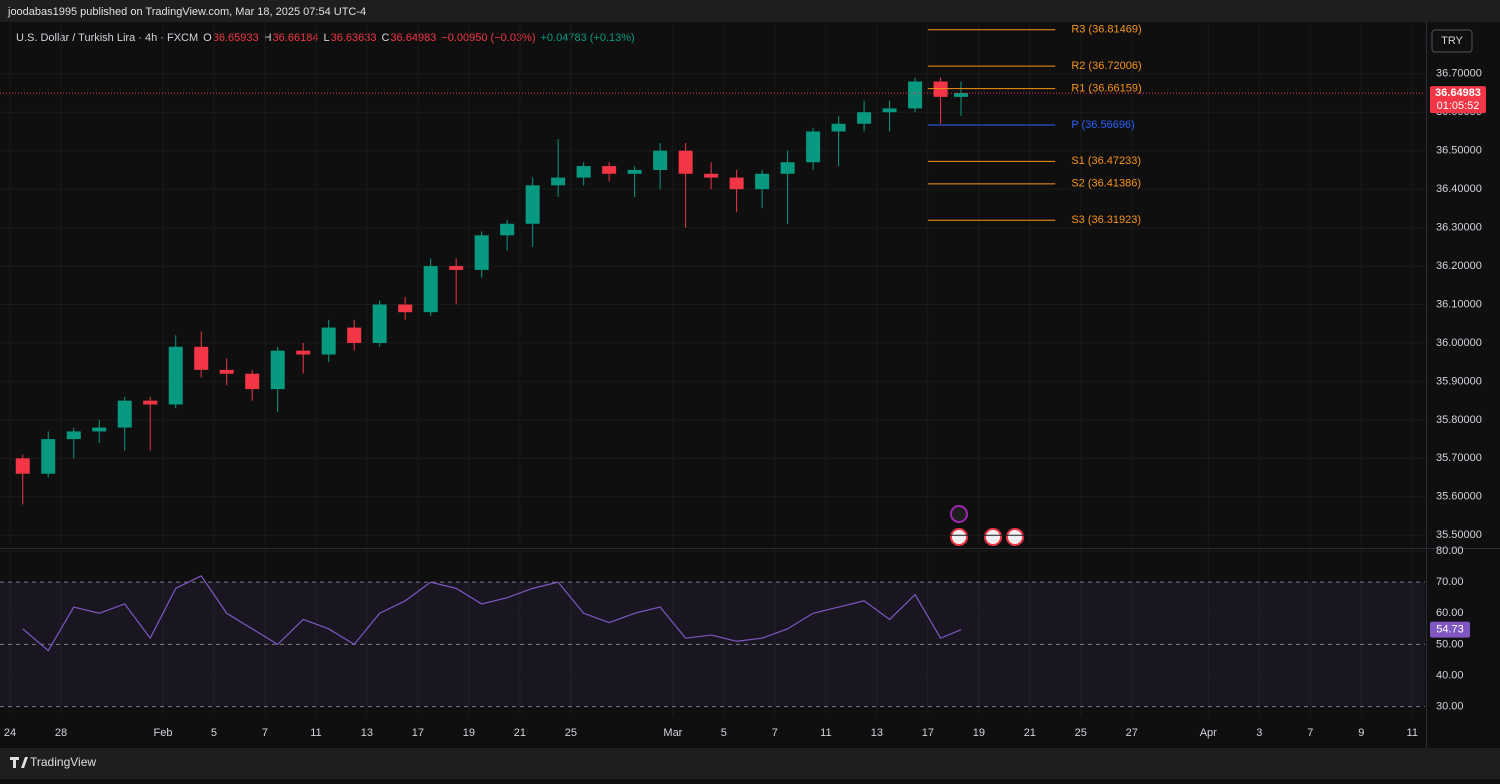  Describe the element at coordinates (1459, 266) in the screenshot. I see `y-tick-label: 36.20000` at that location.